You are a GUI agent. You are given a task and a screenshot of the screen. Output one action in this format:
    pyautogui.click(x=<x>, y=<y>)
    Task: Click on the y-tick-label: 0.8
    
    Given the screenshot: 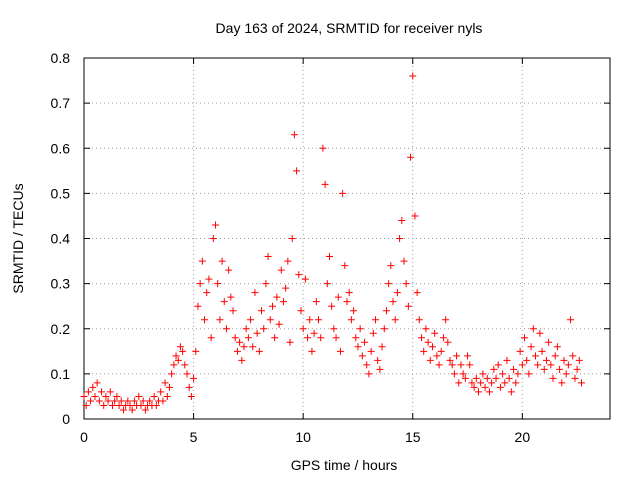 What is the action you would take?
    pyautogui.click(x=61, y=58)
    